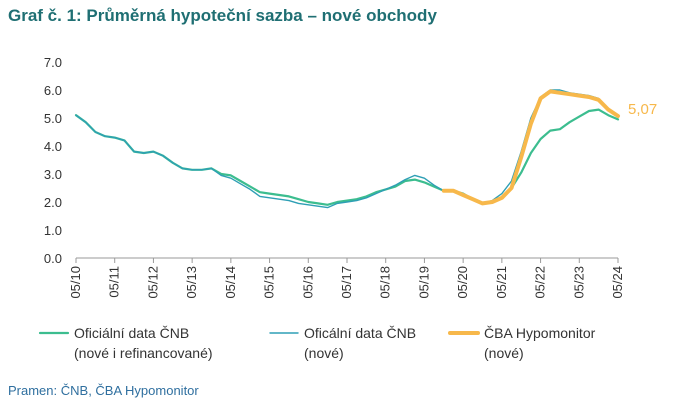 The width and height of the screenshot is (674, 411). Describe the element at coordinates (346, 282) in the screenshot. I see `x-tick-label: 05/17` at that location.